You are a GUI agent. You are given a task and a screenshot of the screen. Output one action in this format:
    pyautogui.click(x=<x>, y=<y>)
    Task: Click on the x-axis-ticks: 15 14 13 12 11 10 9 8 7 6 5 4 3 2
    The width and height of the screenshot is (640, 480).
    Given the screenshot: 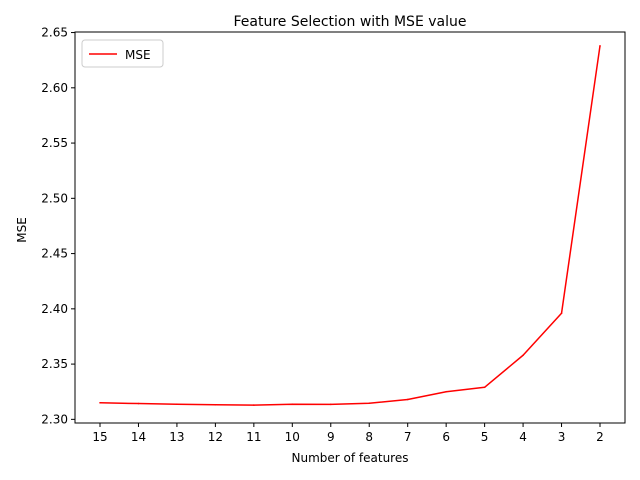 What is the action you would take?
    pyautogui.click(x=348, y=433)
    